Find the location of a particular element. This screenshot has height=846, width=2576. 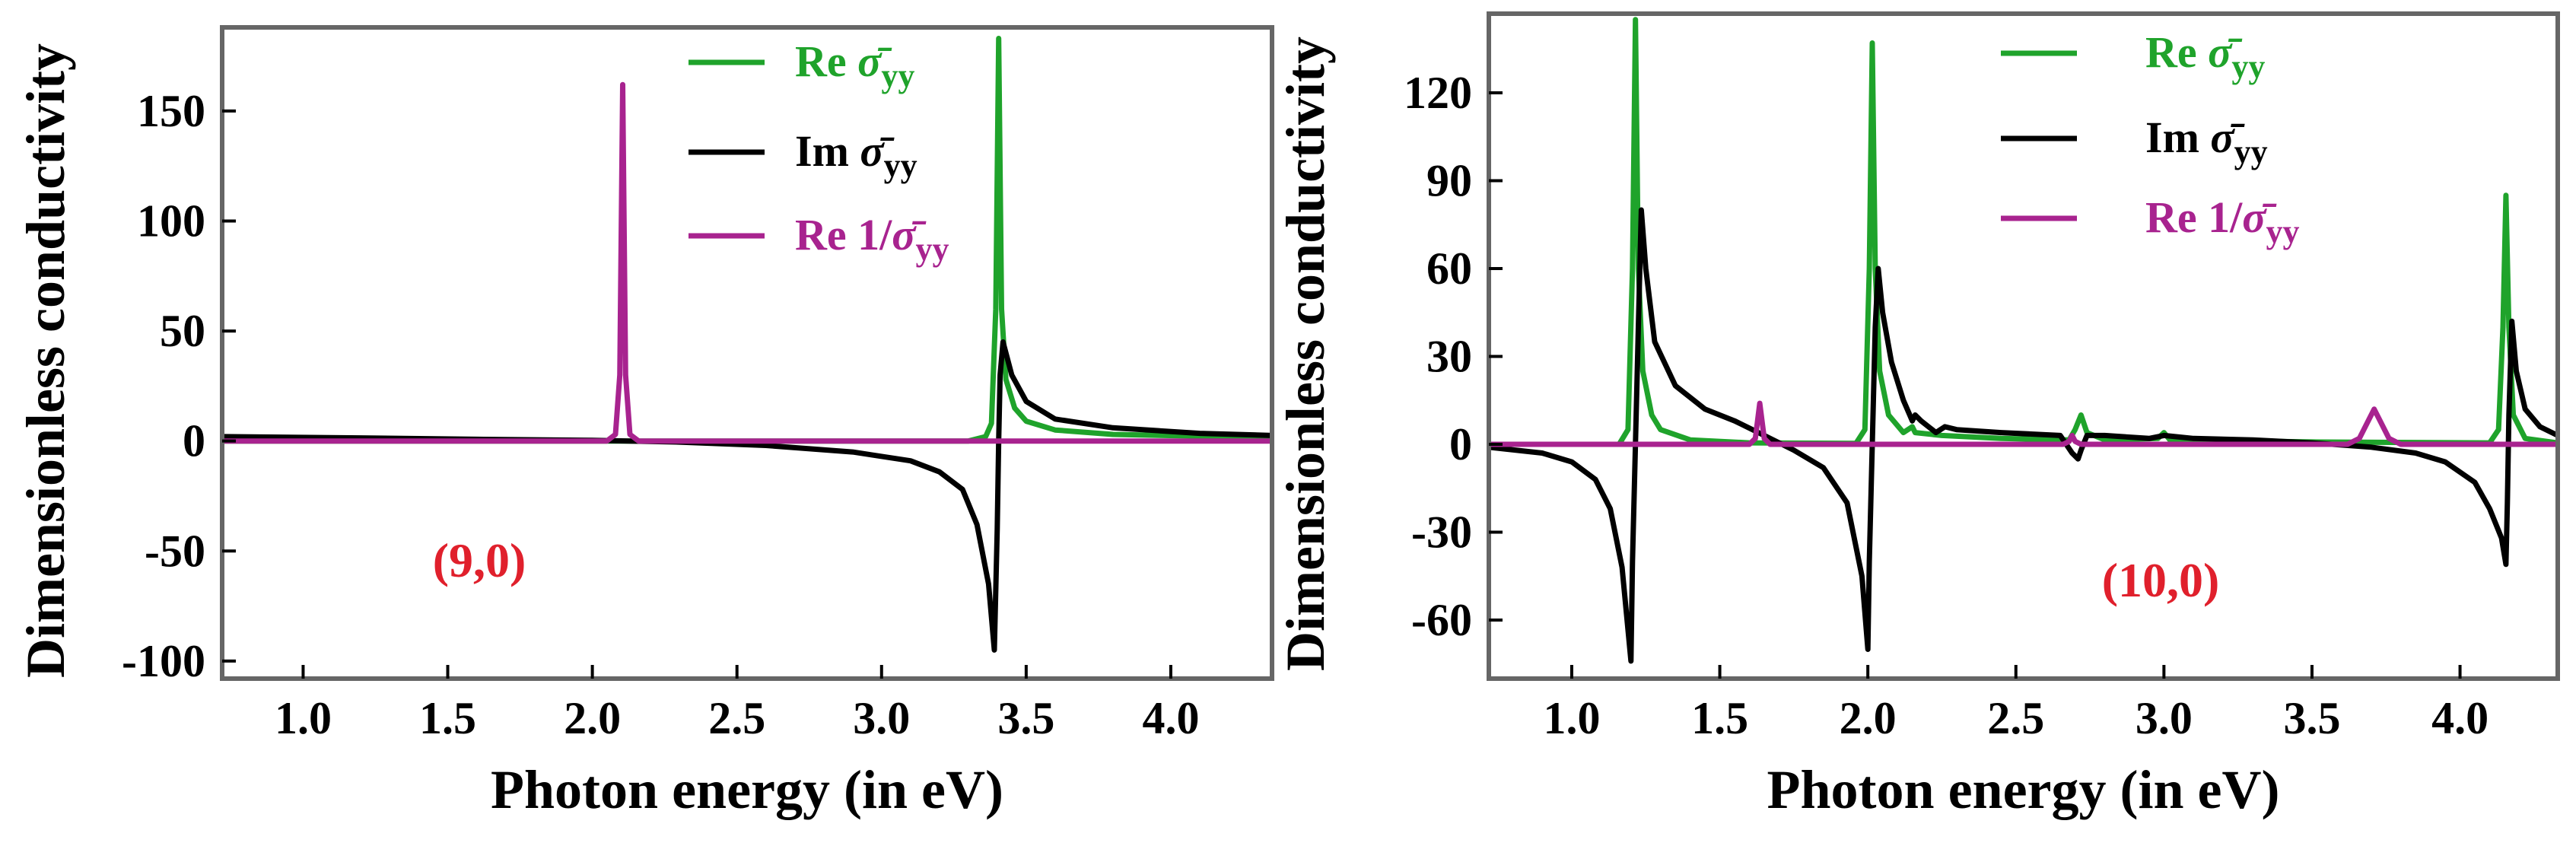

y-tick-label: -60 is located at coordinates (1441, 620).